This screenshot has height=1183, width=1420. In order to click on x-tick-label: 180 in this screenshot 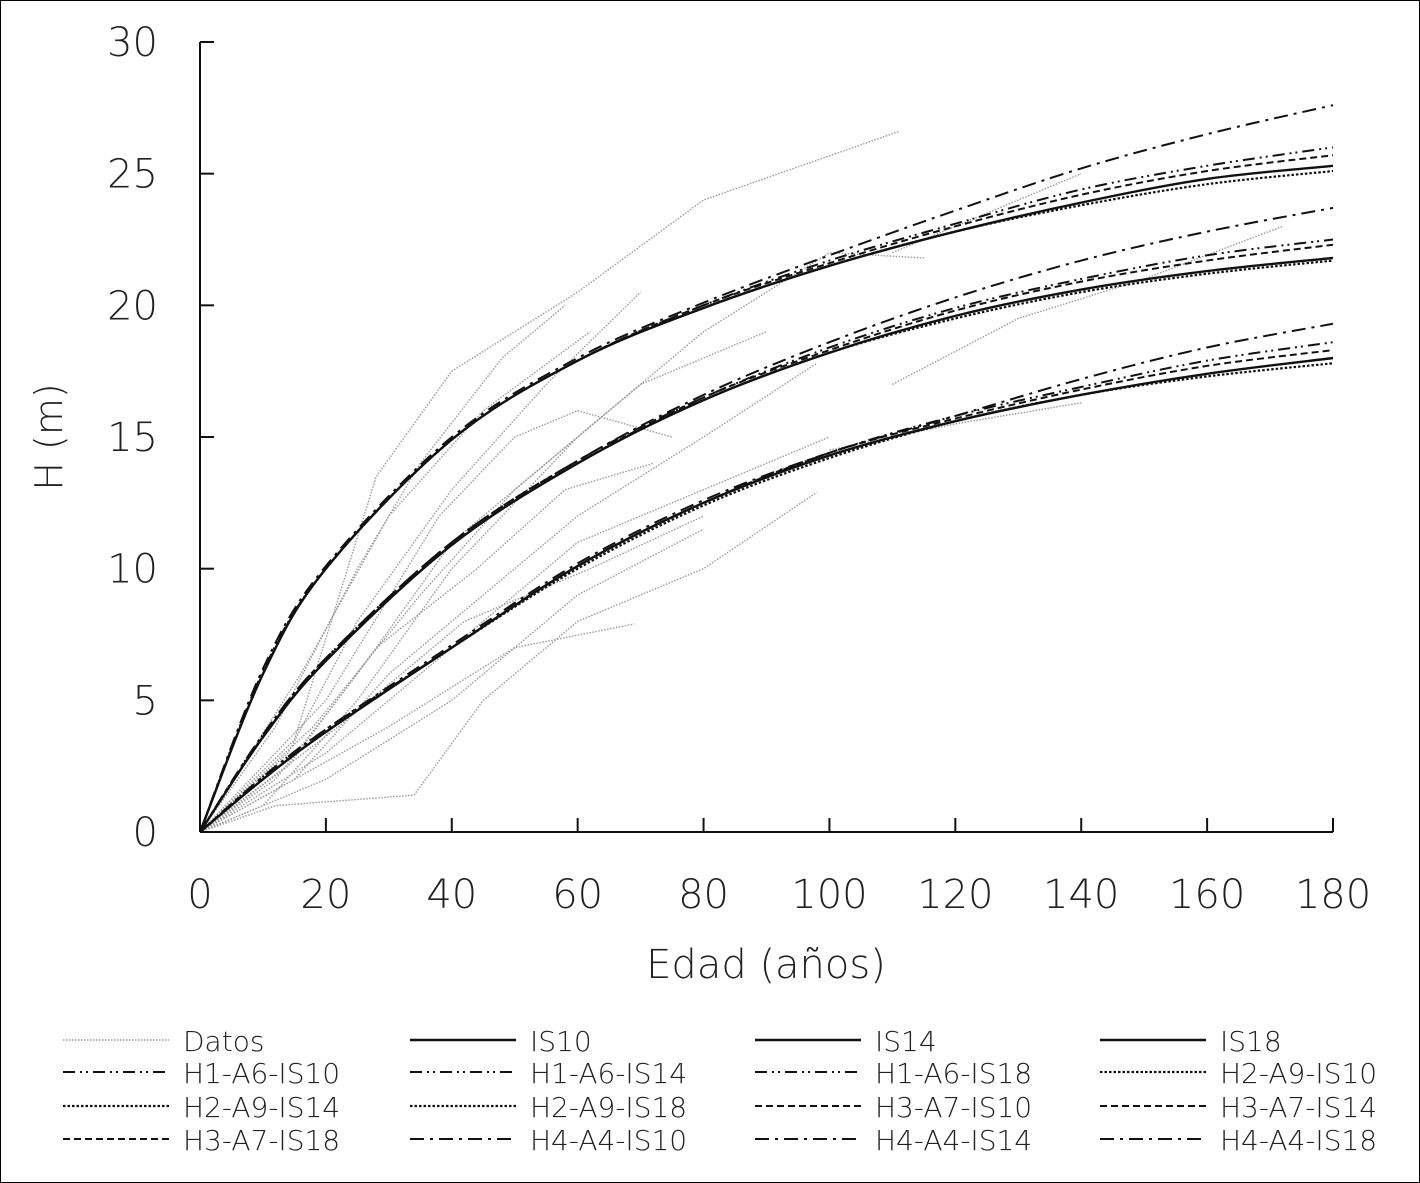, I will do `click(1333, 895)`.